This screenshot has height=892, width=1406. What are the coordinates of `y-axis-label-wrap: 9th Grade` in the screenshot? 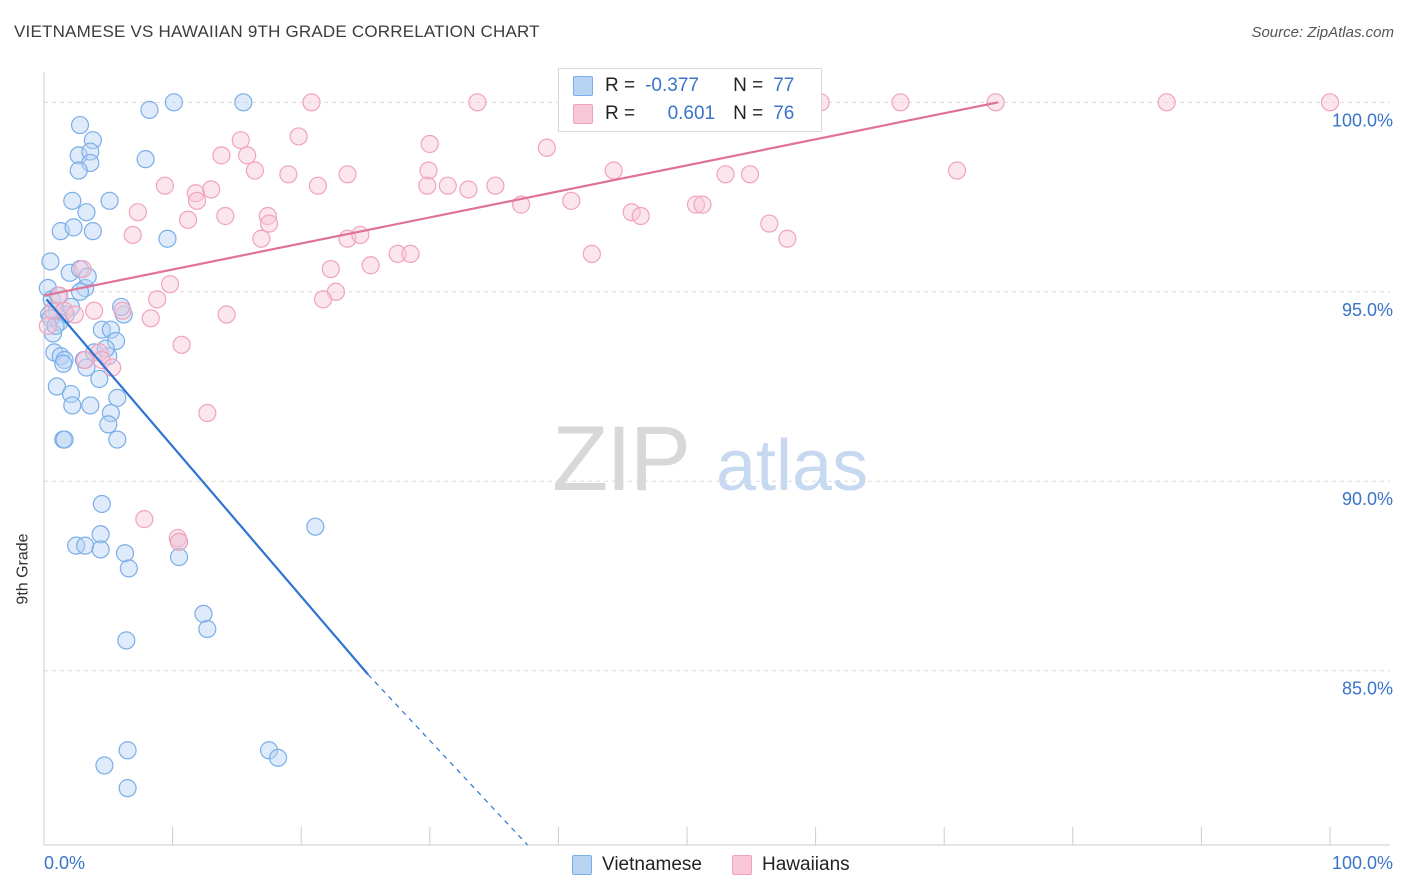 It's located at (26, 570).